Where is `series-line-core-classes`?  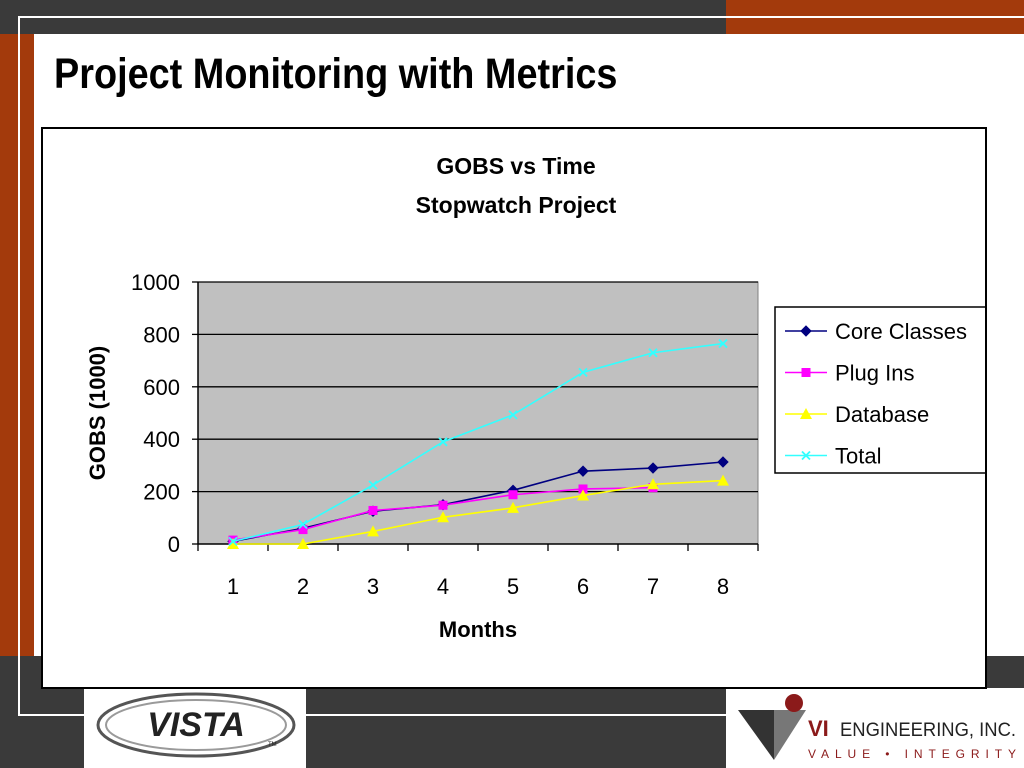 series-line-core-classes is located at coordinates (478, 502).